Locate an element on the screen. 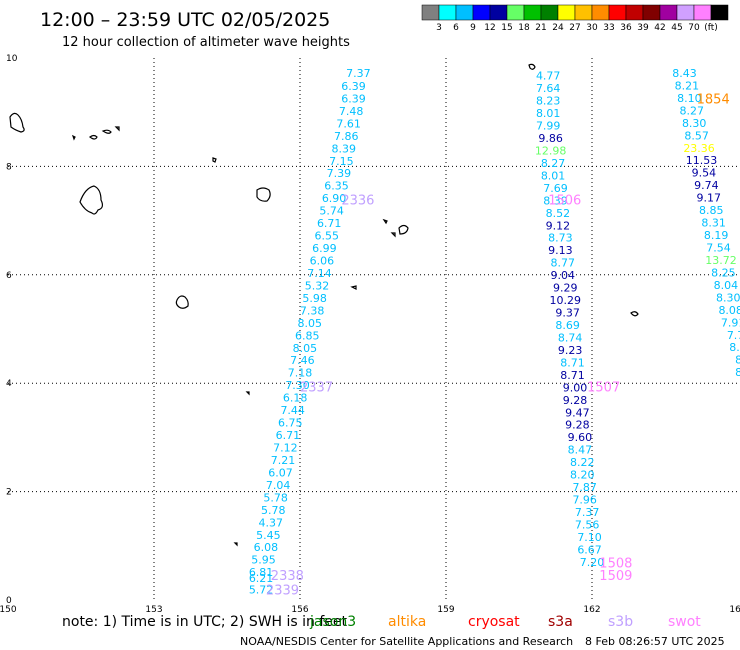 Image resolution: width=740 pixels, height=650 pixels. wave-height-label: 6.90 is located at coordinates (334, 198).